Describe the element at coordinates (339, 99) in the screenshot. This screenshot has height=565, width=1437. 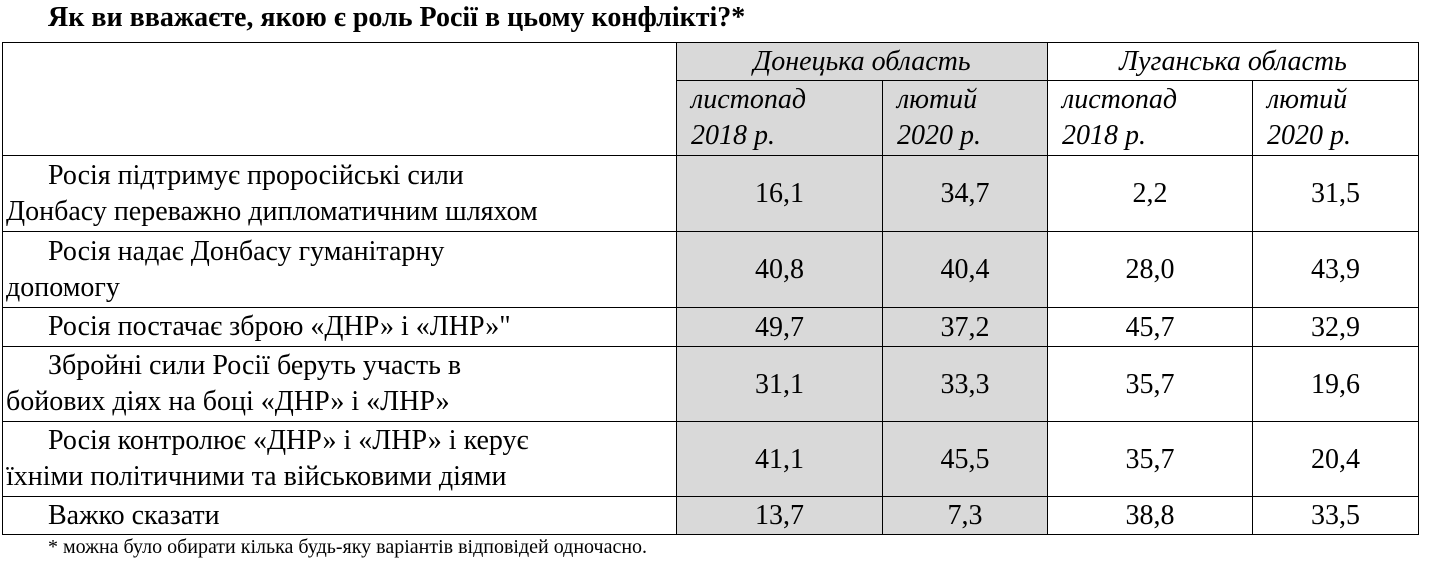
I see `corner-cell` at that location.